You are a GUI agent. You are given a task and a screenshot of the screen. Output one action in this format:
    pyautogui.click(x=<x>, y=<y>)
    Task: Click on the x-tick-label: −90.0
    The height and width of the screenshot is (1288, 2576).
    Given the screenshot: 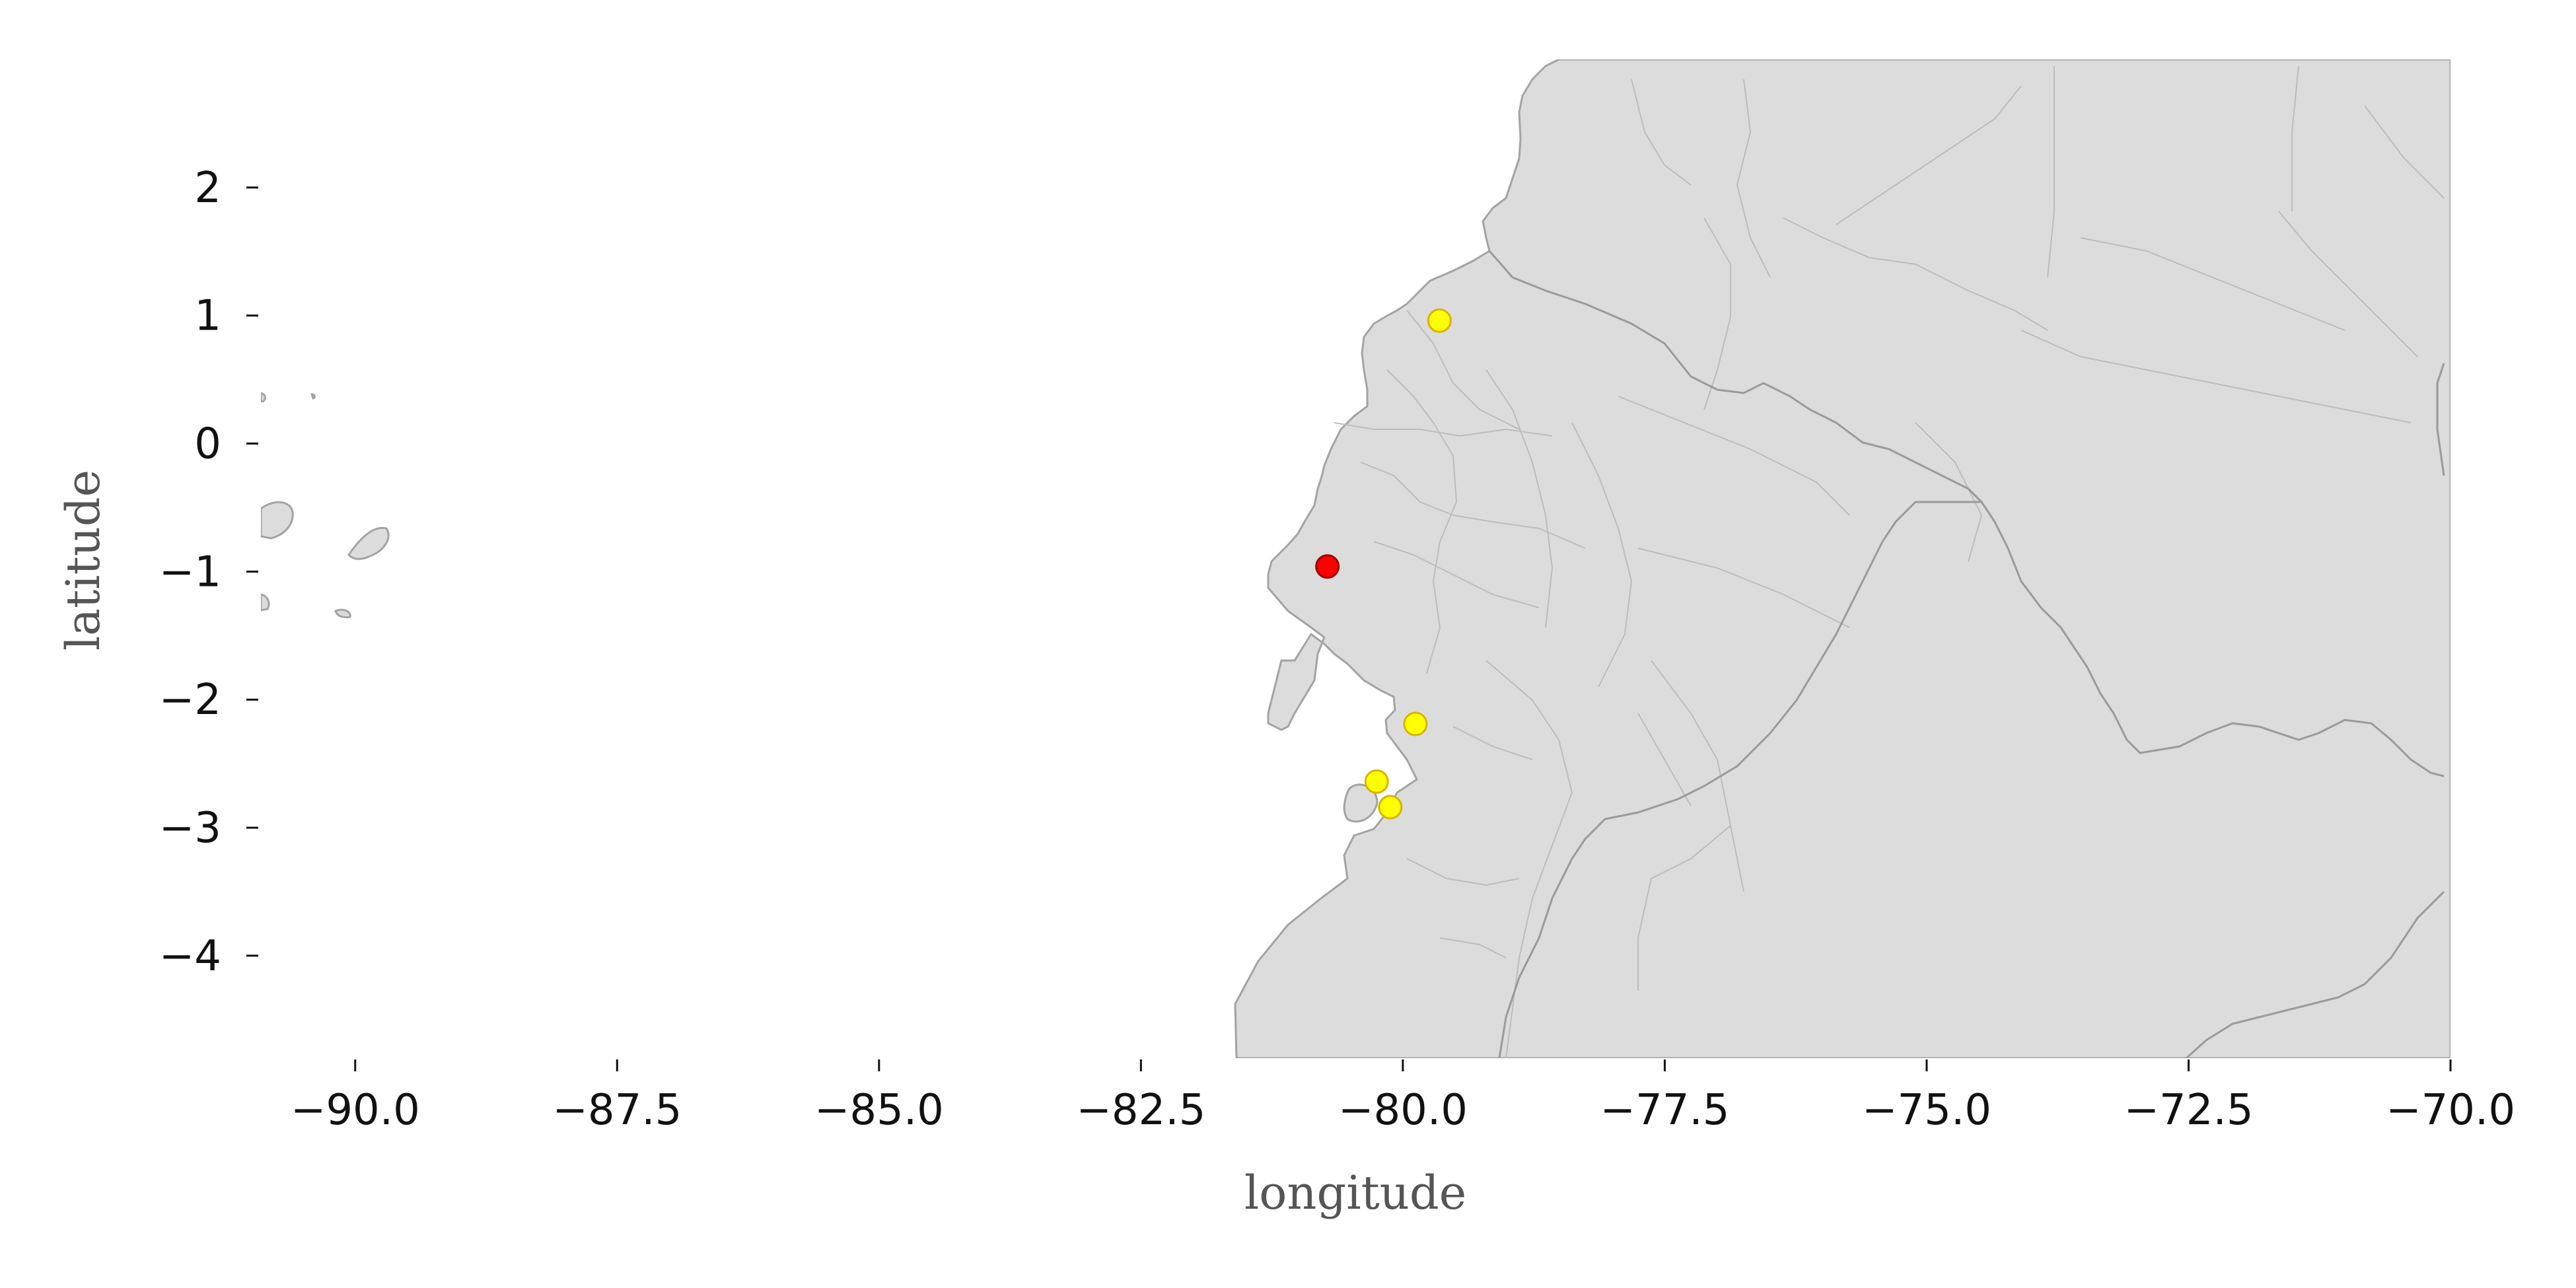 What is the action you would take?
    pyautogui.click(x=355, y=1110)
    